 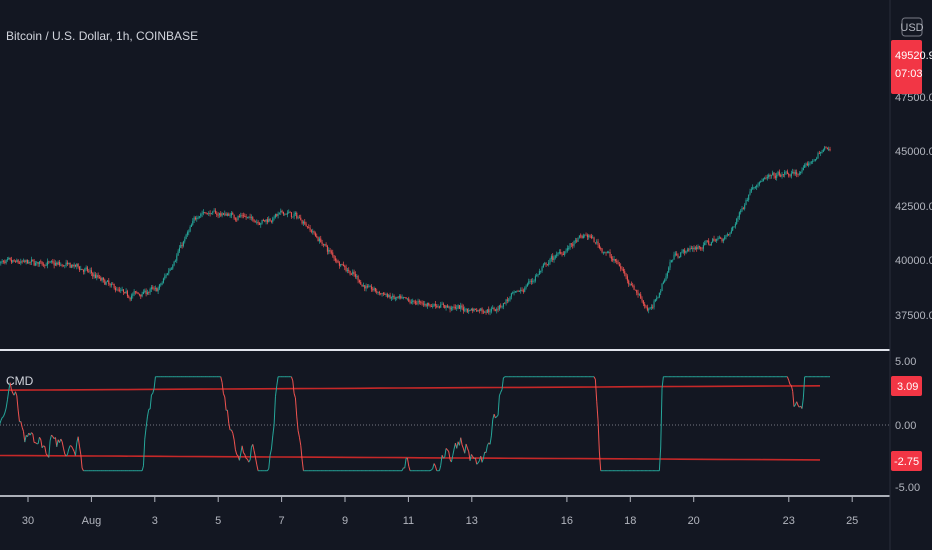 What do you see at coordinates (907, 425) in the screenshot?
I see `indicator-axis: 5.00 0.00 -5.00` at bounding box center [907, 425].